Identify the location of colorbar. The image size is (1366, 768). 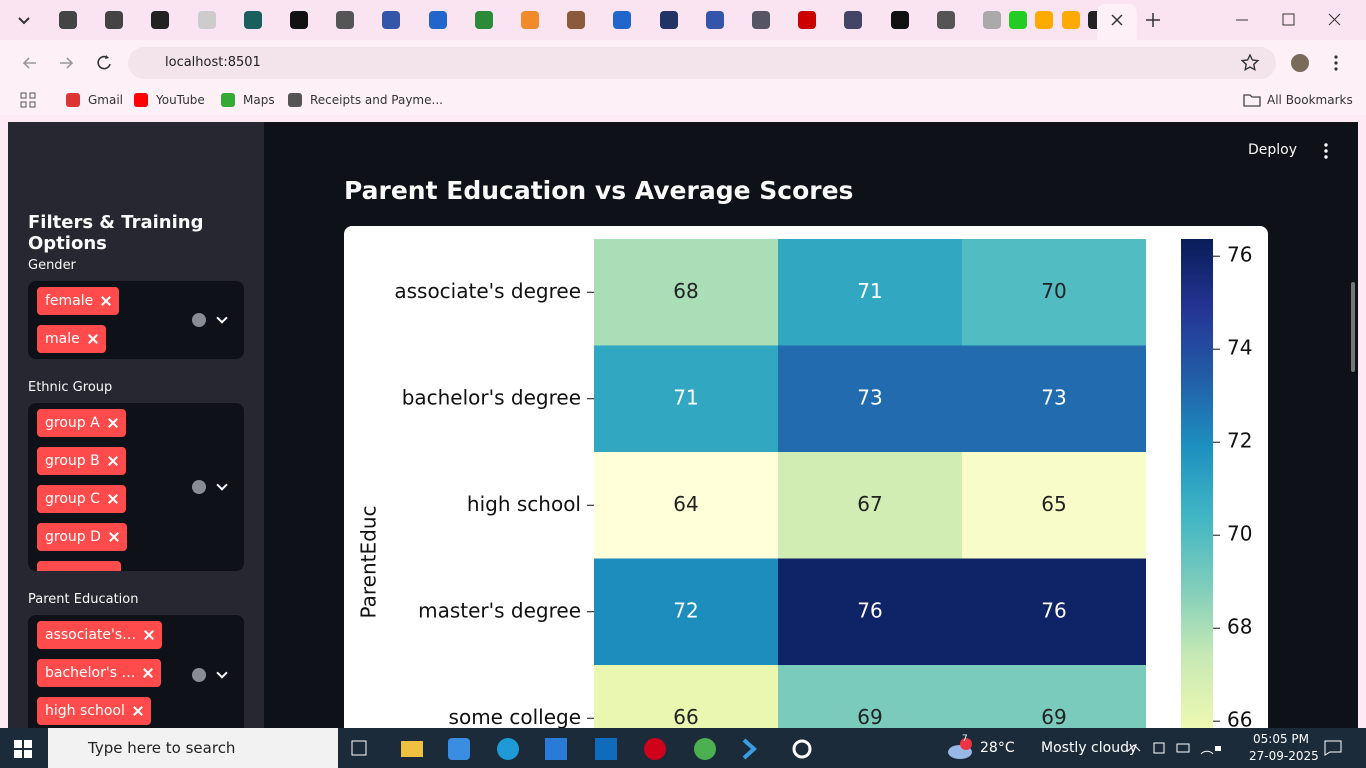
(1197, 483).